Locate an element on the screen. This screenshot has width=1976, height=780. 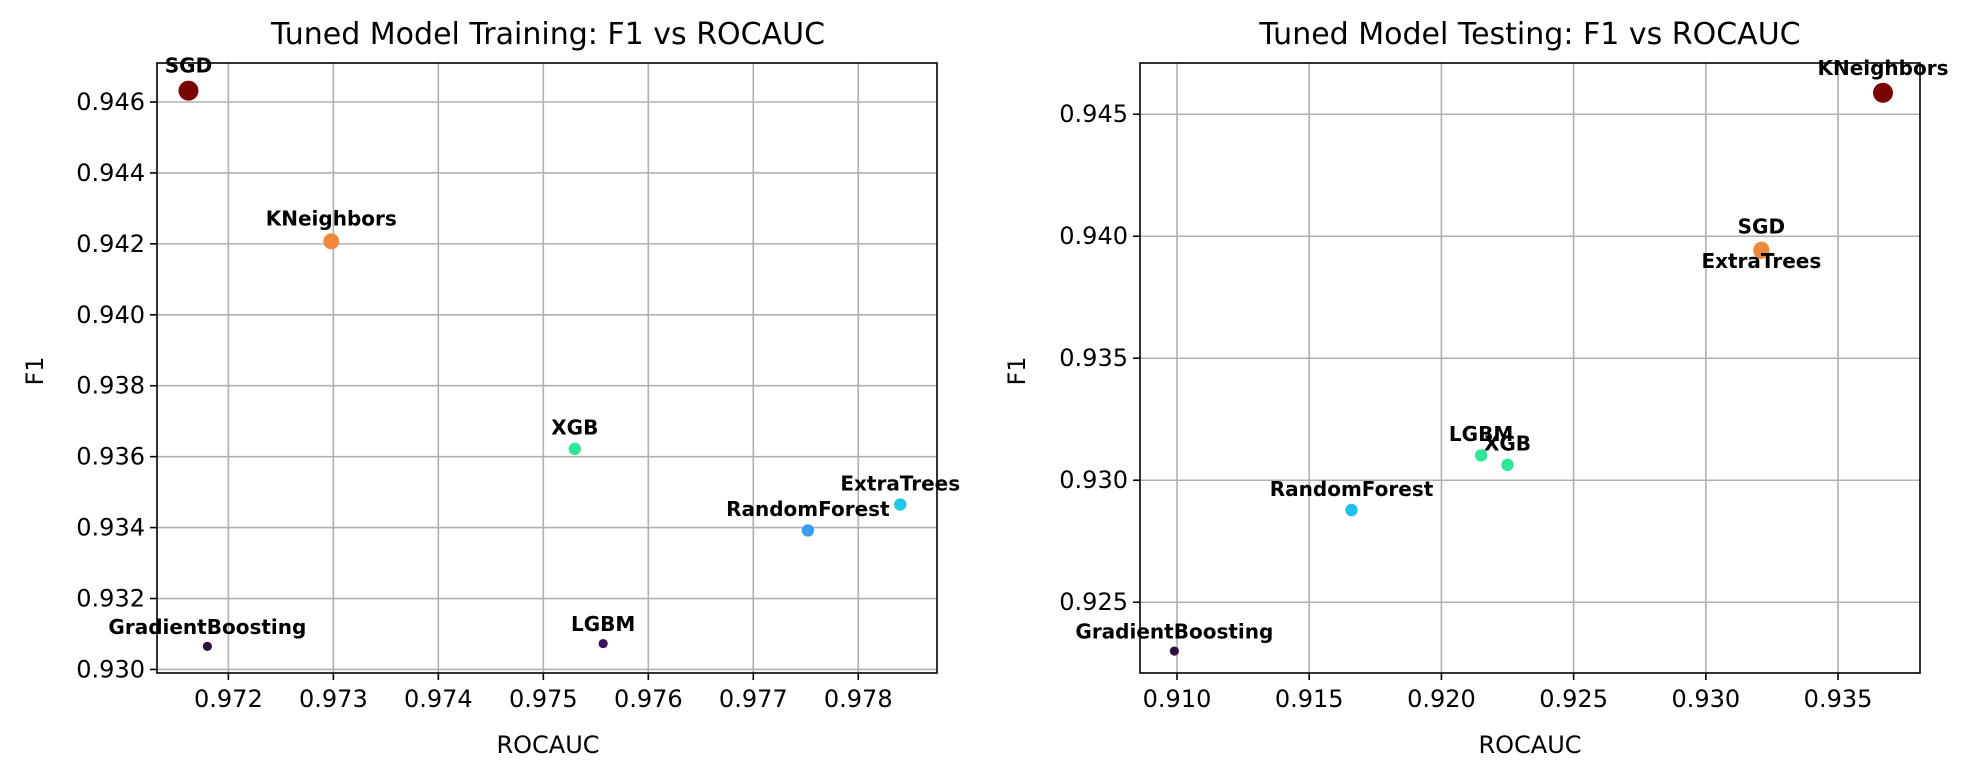
y-tick-label: 0.946 is located at coordinates (110, 102).